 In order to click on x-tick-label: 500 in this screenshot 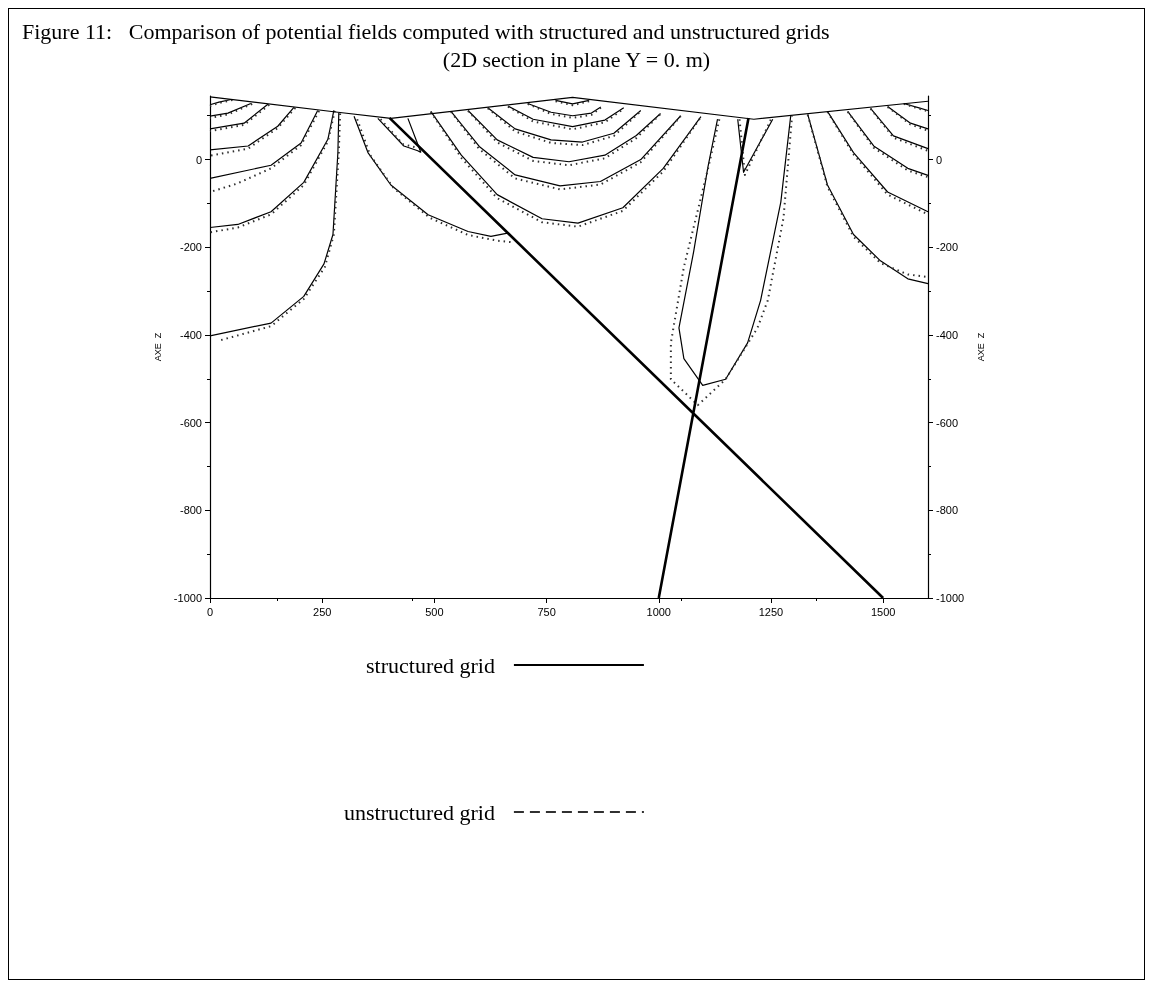, I will do `click(434, 611)`.